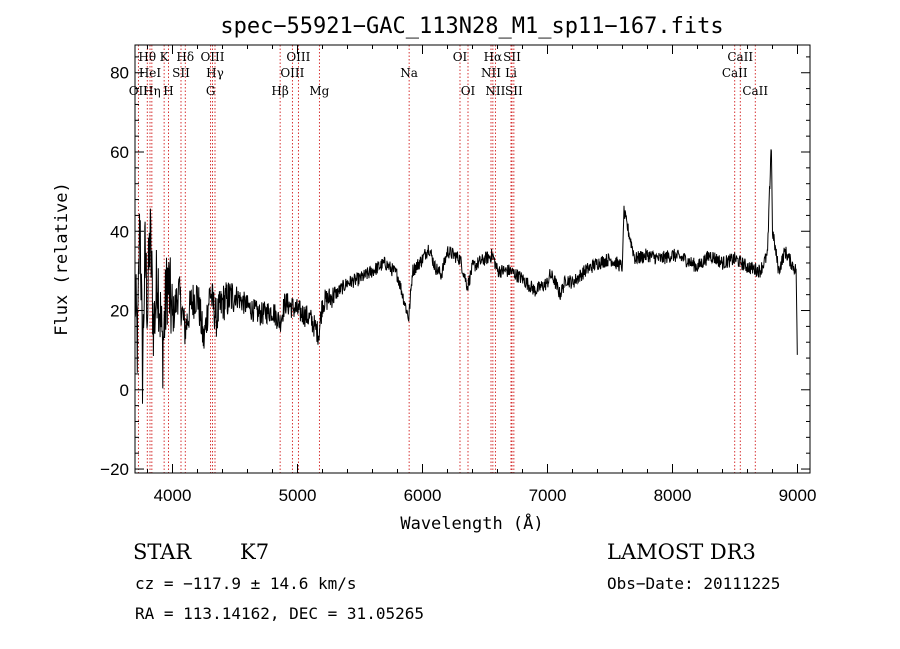 The image size is (900, 649). Describe the element at coordinates (423, 495) in the screenshot. I see `x-tick-label: 6000` at that location.